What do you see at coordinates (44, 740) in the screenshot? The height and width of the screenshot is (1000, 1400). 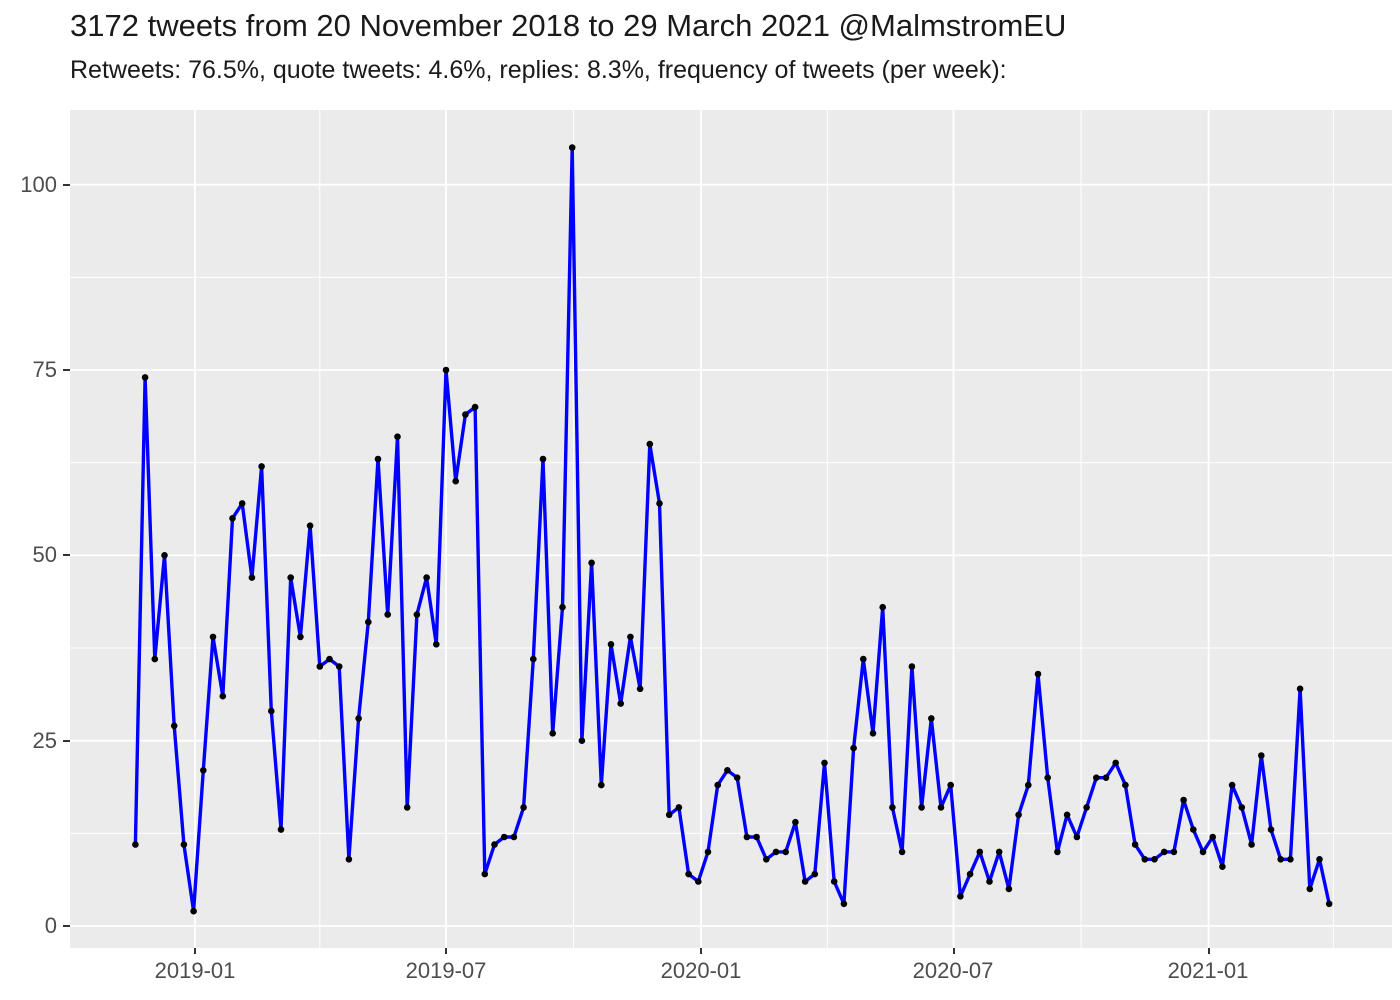 I see `y-axis-label-25: 25` at bounding box center [44, 740].